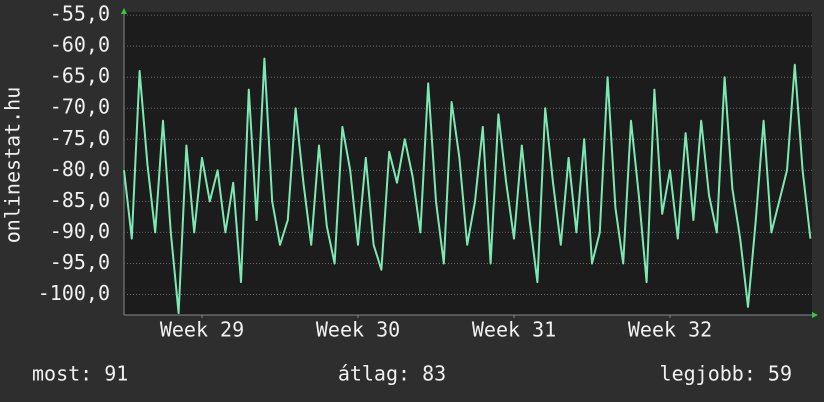 The image size is (824, 402). Describe the element at coordinates (392, 374) in the screenshot. I see `footer-average: átlag: 83` at that location.